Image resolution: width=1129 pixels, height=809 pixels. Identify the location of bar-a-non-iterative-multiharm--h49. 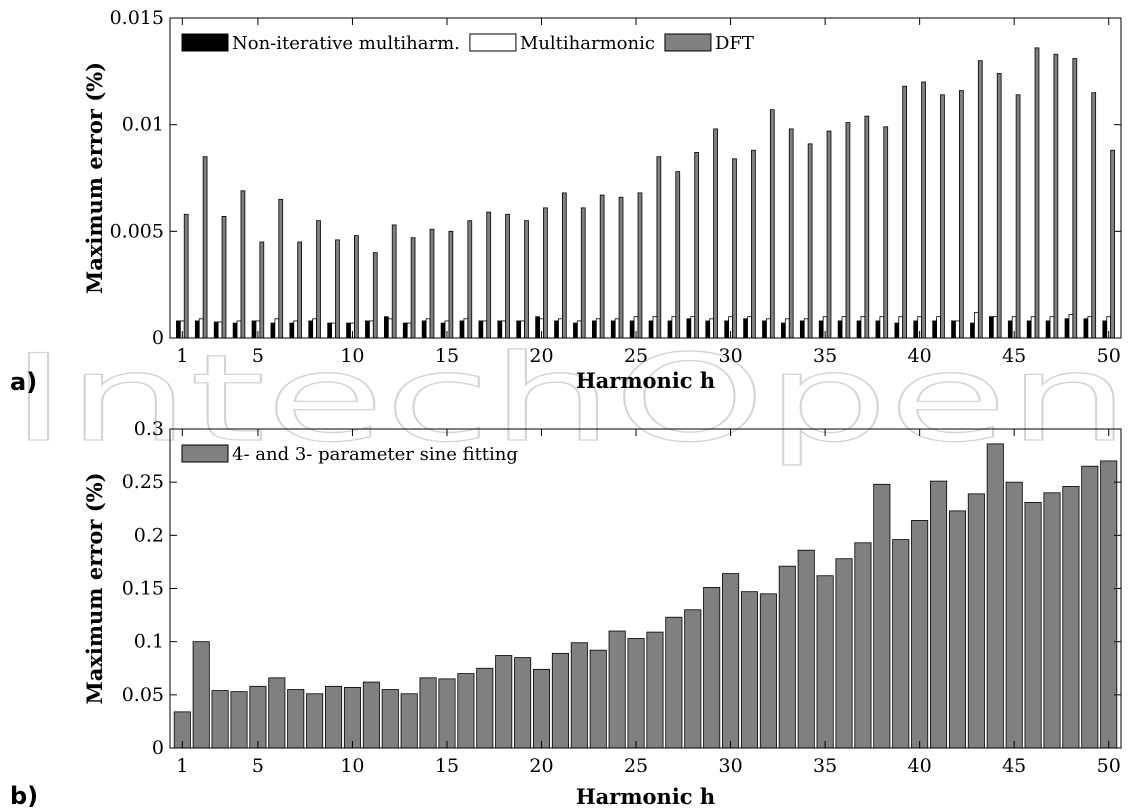
(1086, 328).